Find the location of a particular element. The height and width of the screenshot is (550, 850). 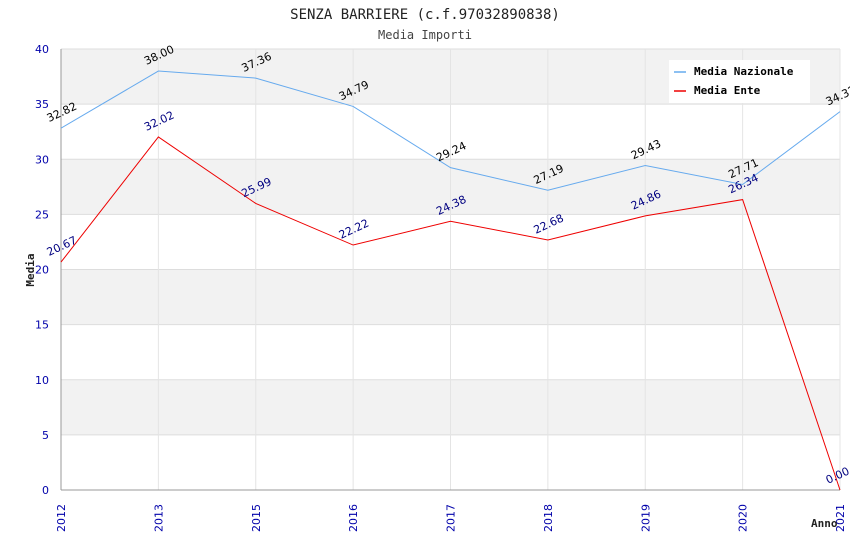

x-tick-label: 2017 is located at coordinates (451, 518).